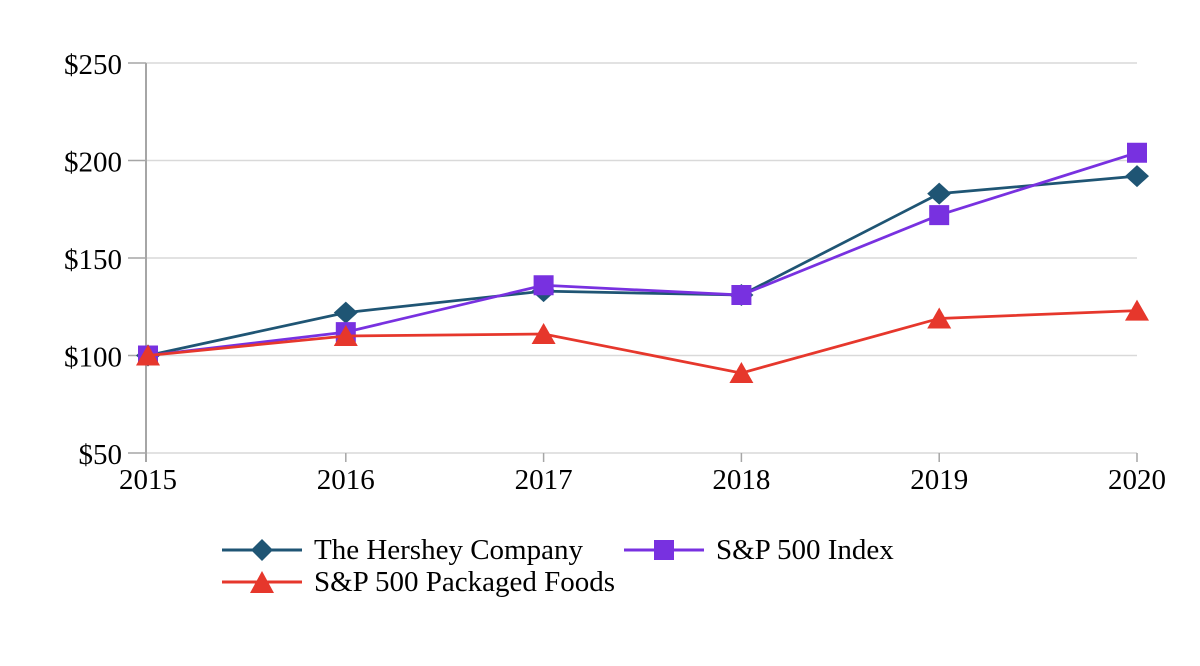 This screenshot has height=666, width=1200. Describe the element at coordinates (1137, 152) in the screenshot. I see `square-marker-s-p-500-index-2020` at that location.